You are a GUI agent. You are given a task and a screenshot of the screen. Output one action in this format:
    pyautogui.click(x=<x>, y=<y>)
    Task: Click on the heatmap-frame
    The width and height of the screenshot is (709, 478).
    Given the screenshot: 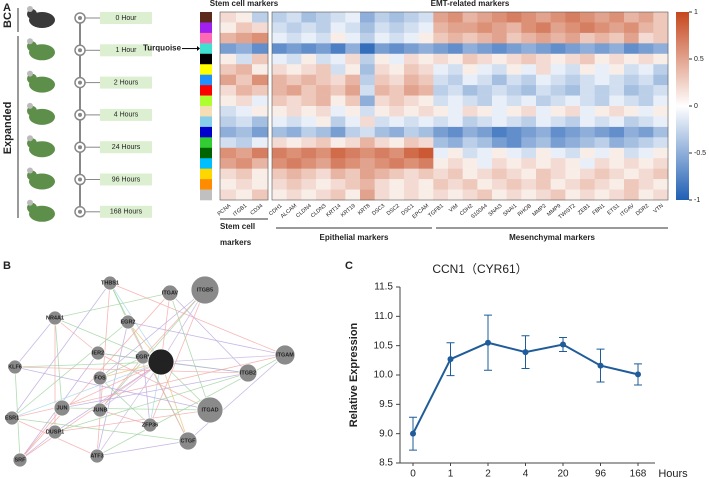 What is the action you would take?
    pyautogui.click(x=244, y=106)
    